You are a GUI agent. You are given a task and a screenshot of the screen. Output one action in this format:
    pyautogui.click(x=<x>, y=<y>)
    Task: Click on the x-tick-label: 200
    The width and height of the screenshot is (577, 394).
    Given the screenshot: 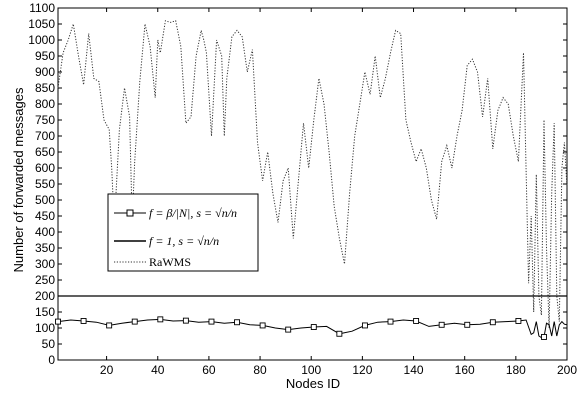 What is the action you would take?
    pyautogui.click(x=567, y=370)
    